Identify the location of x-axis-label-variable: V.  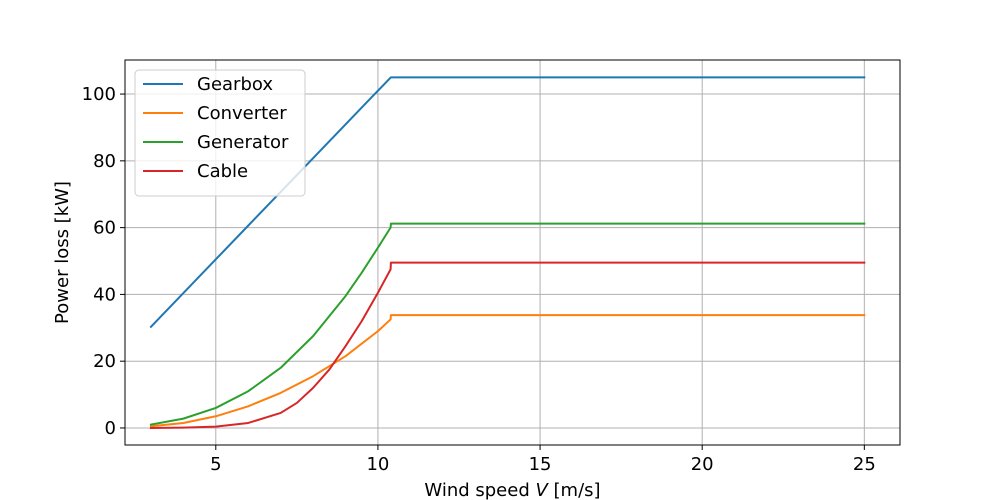
(542, 490).